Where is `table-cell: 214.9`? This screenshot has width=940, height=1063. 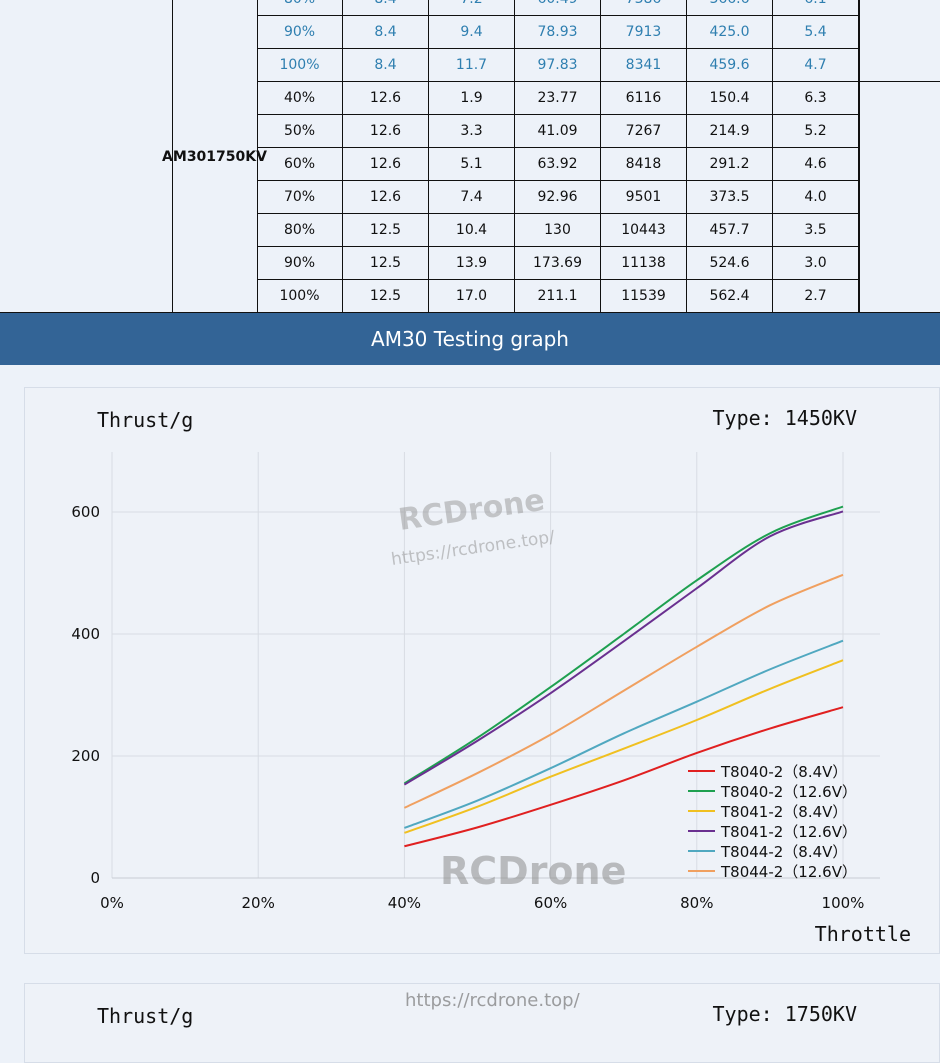 table-cell: 214.9 is located at coordinates (730, 131).